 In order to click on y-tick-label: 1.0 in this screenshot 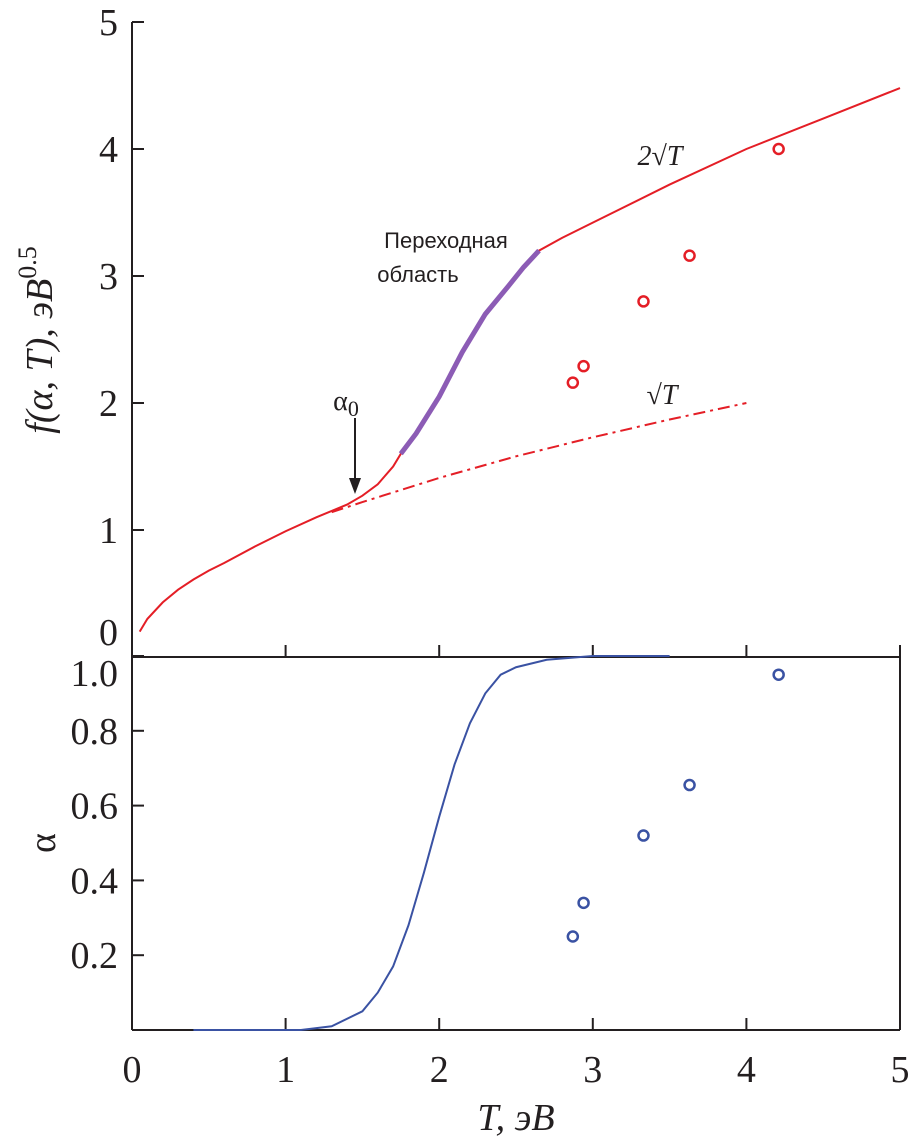, I will do `click(95, 674)`.